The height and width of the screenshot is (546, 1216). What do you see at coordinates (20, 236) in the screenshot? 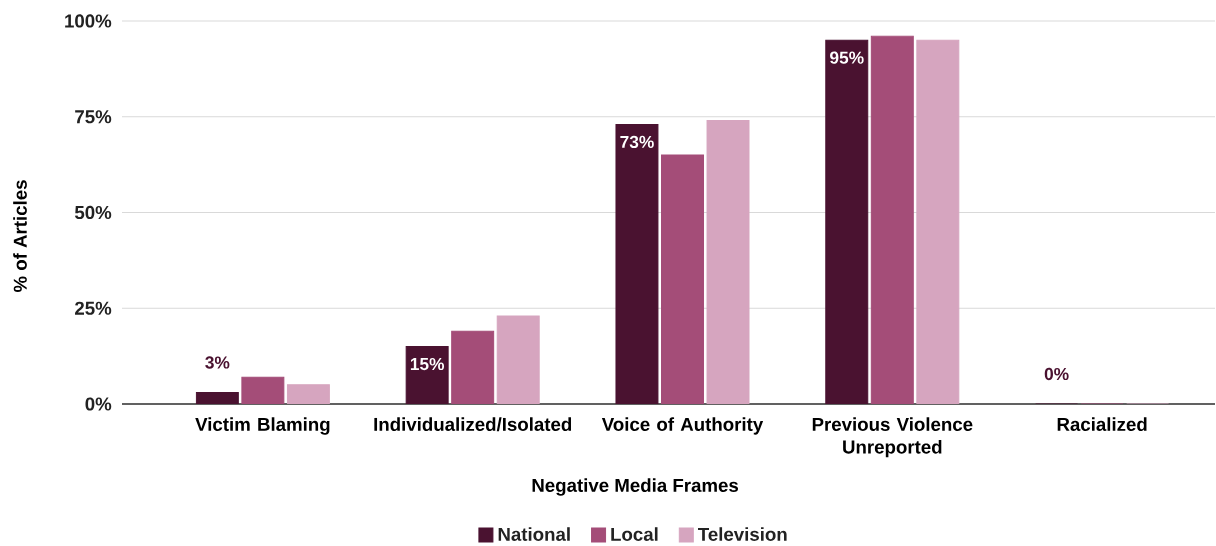
I see `y-axis-title: % of Articles` at bounding box center [20, 236].